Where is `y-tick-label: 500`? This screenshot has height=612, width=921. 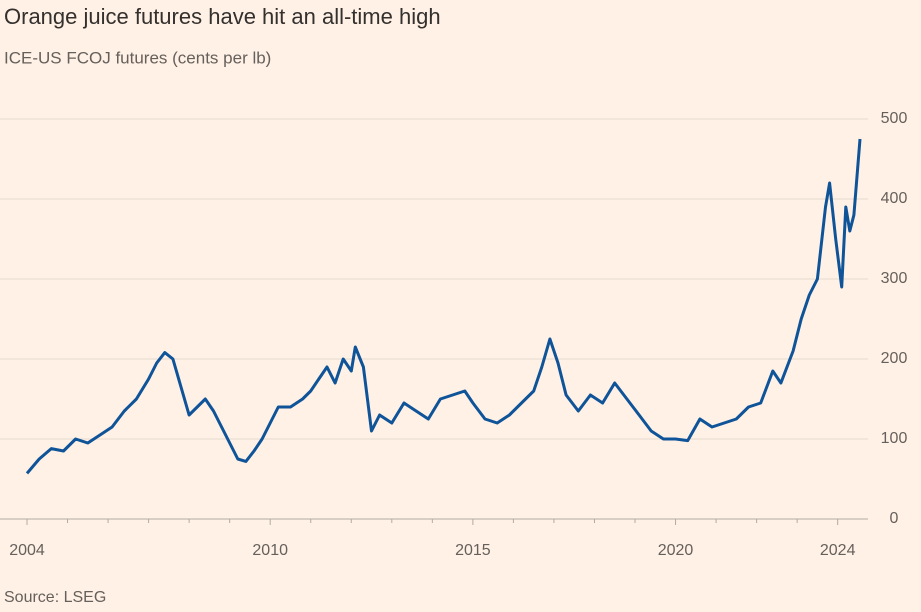
y-tick-label: 500 is located at coordinates (894, 118).